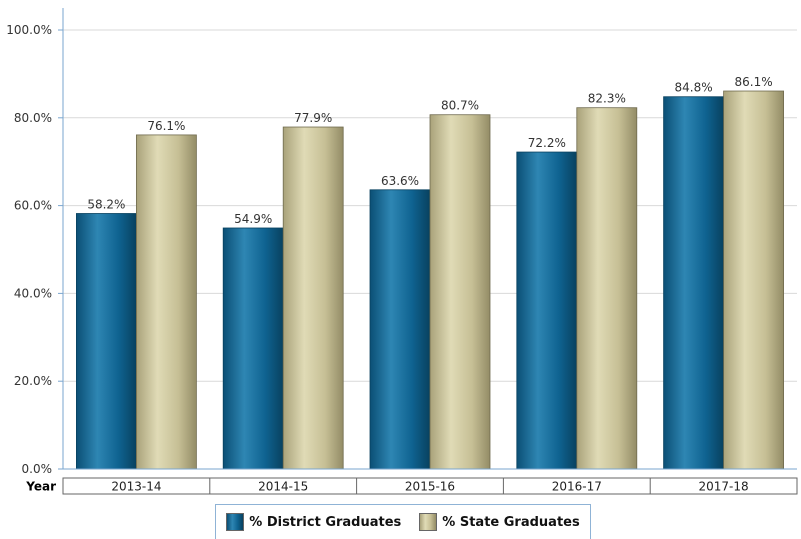  I want to click on legend-label-state: % State Graduates, so click(511, 522).